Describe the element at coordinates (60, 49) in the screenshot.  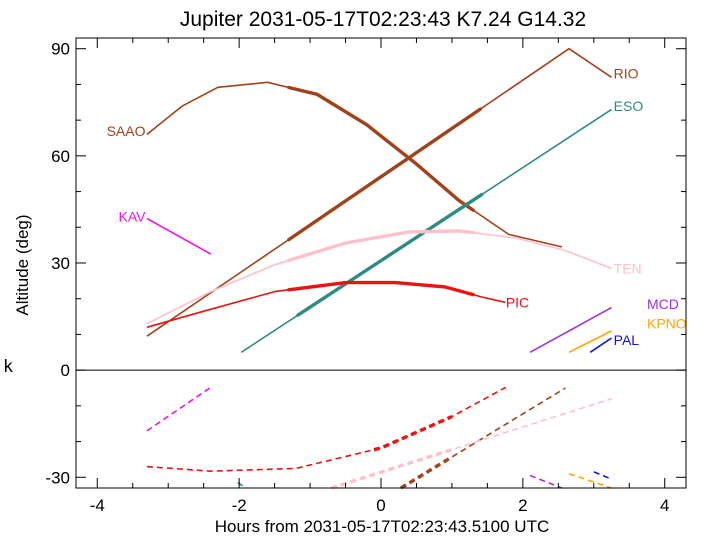
I see `y-tick-label: 90` at that location.